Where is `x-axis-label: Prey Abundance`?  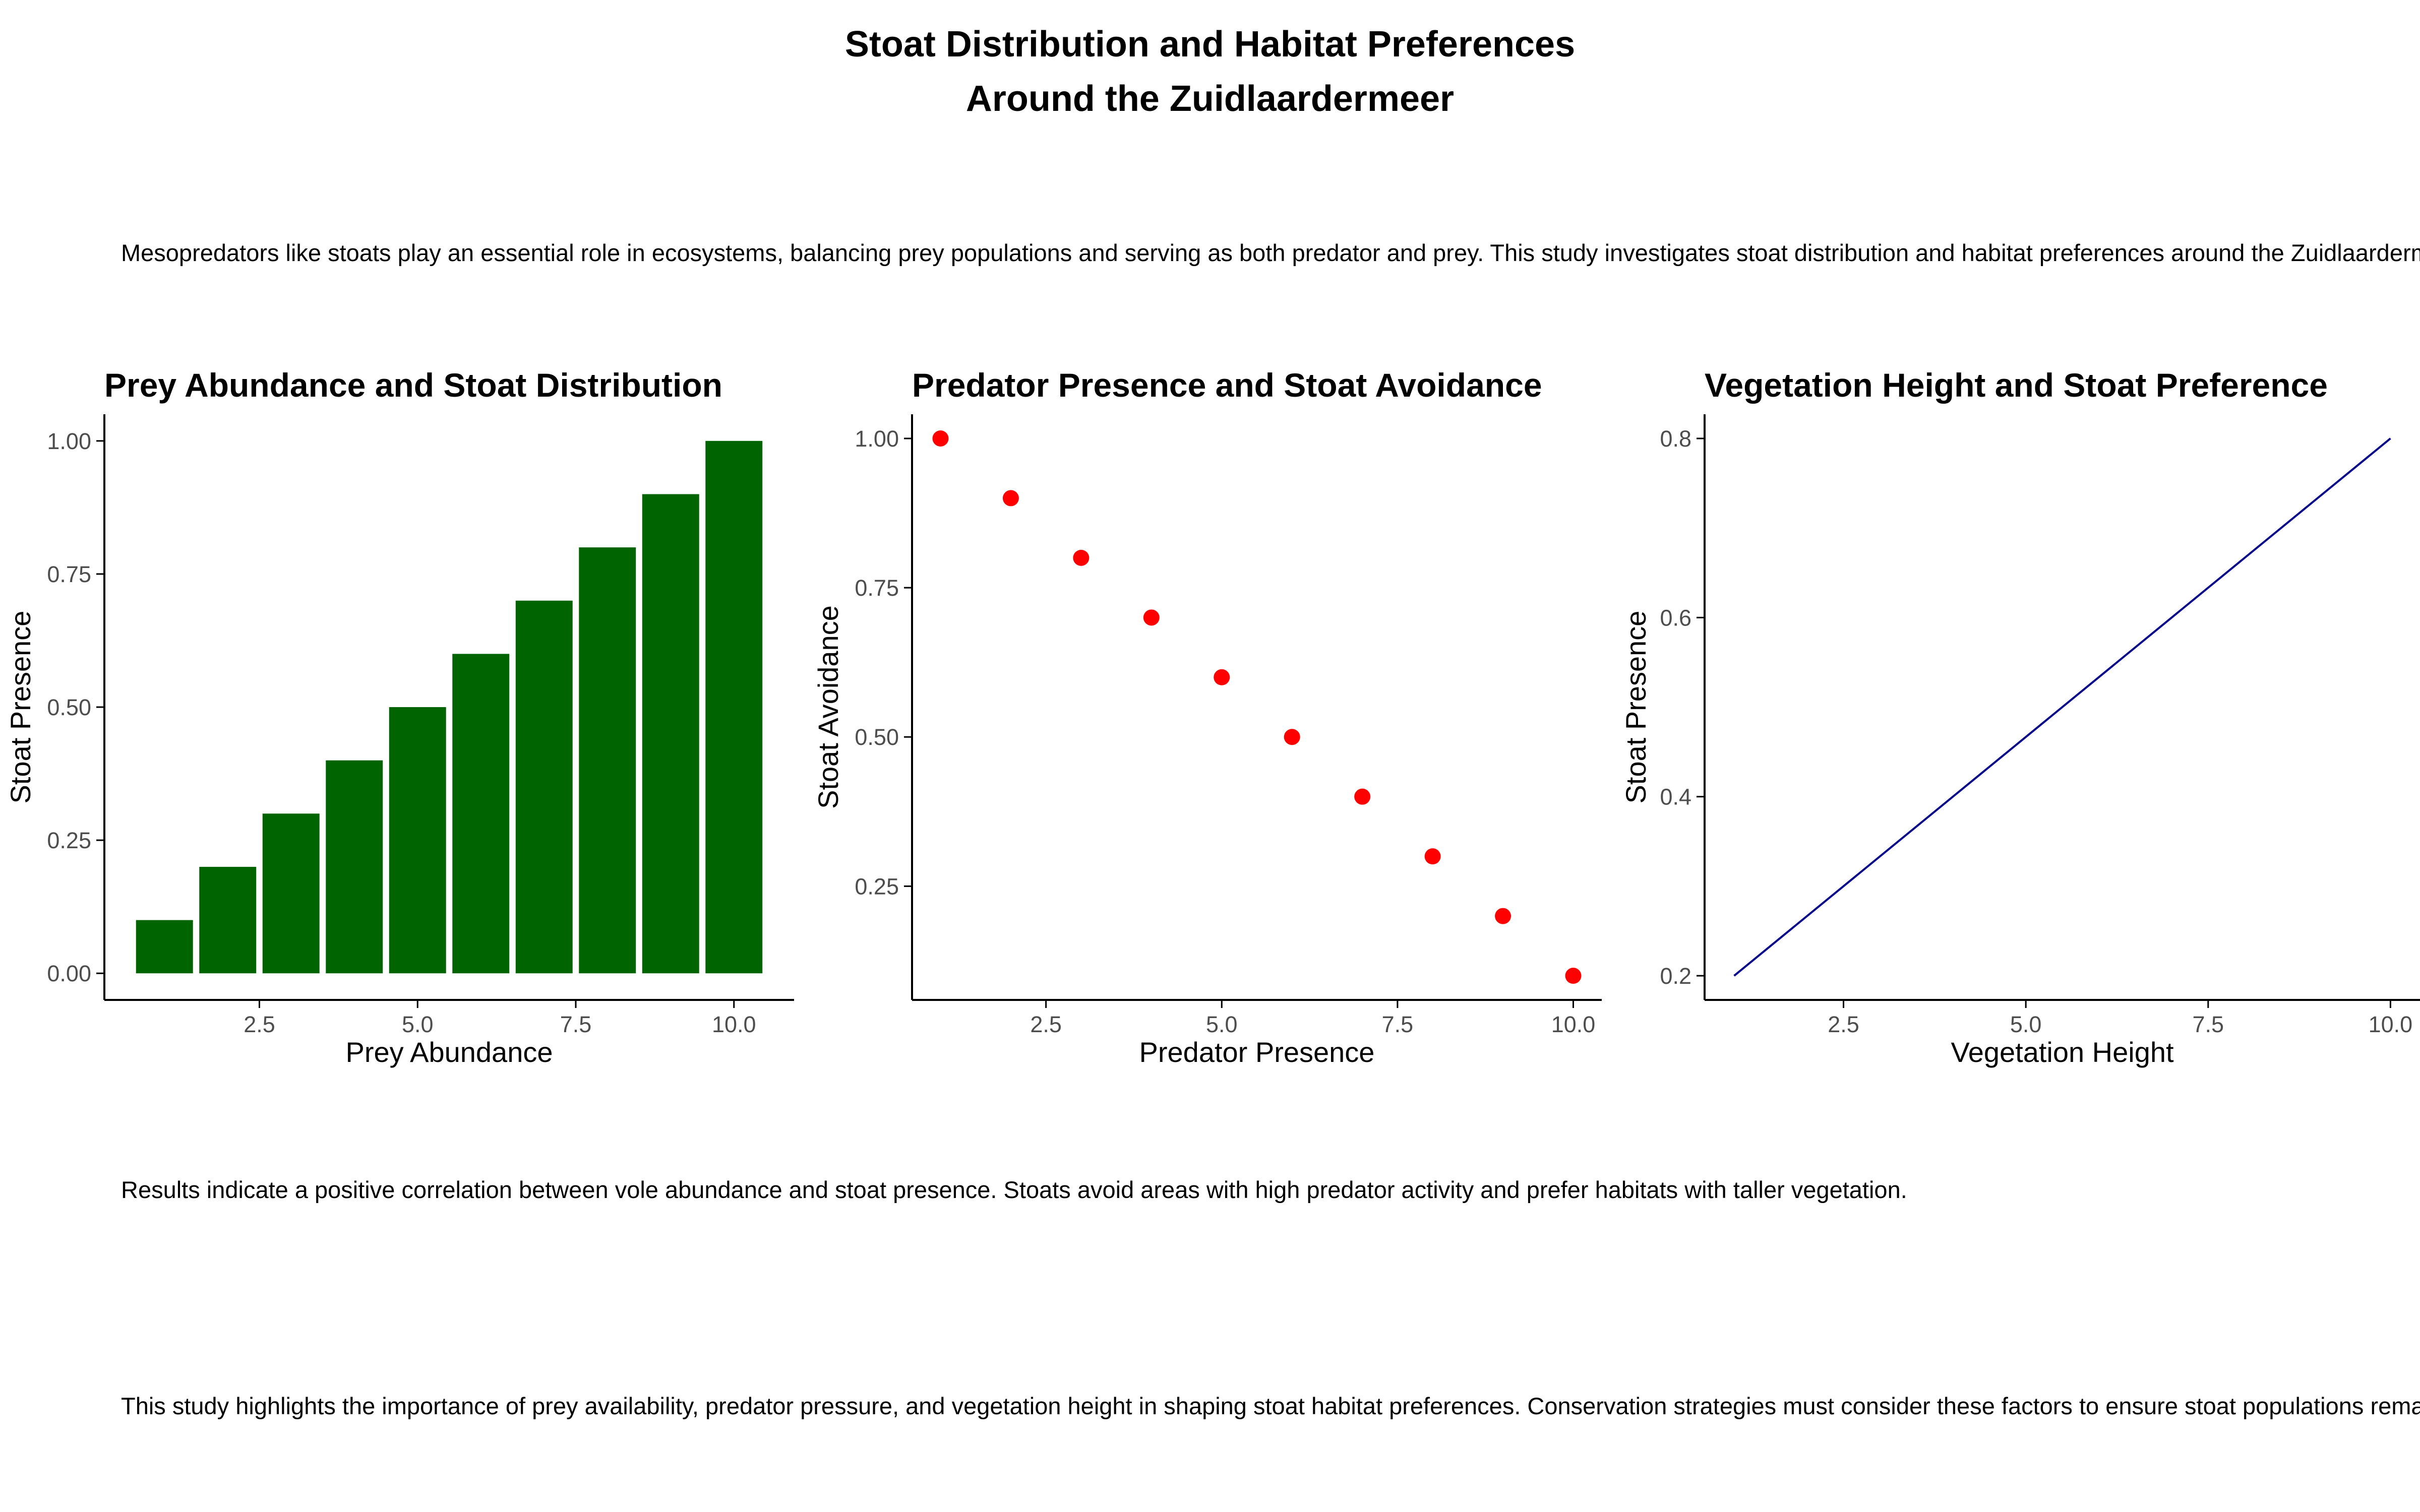 x-axis-label: Prey Abundance is located at coordinates (449, 1052).